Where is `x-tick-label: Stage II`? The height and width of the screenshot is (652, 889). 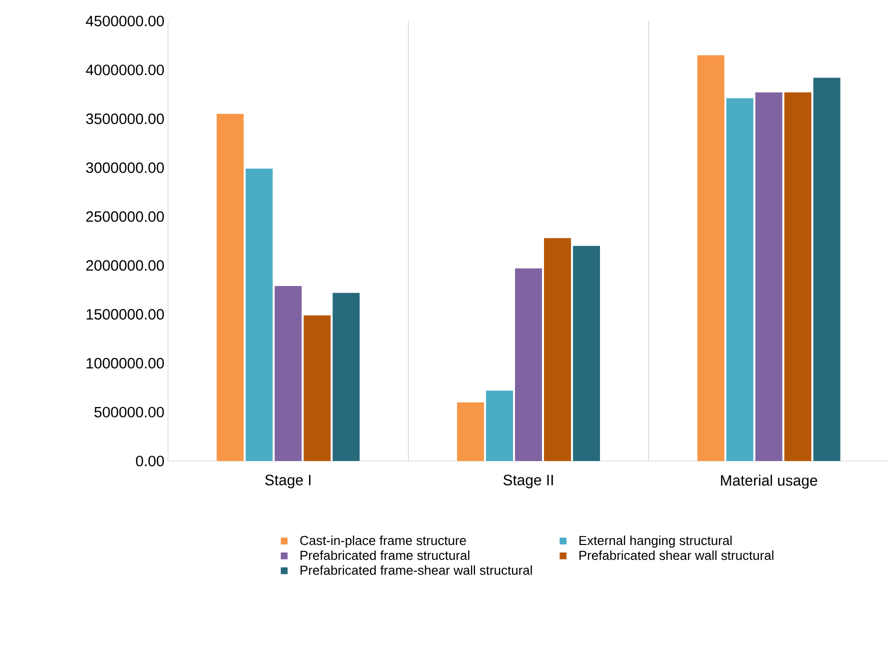
x-tick-label: Stage II is located at coordinates (528, 481).